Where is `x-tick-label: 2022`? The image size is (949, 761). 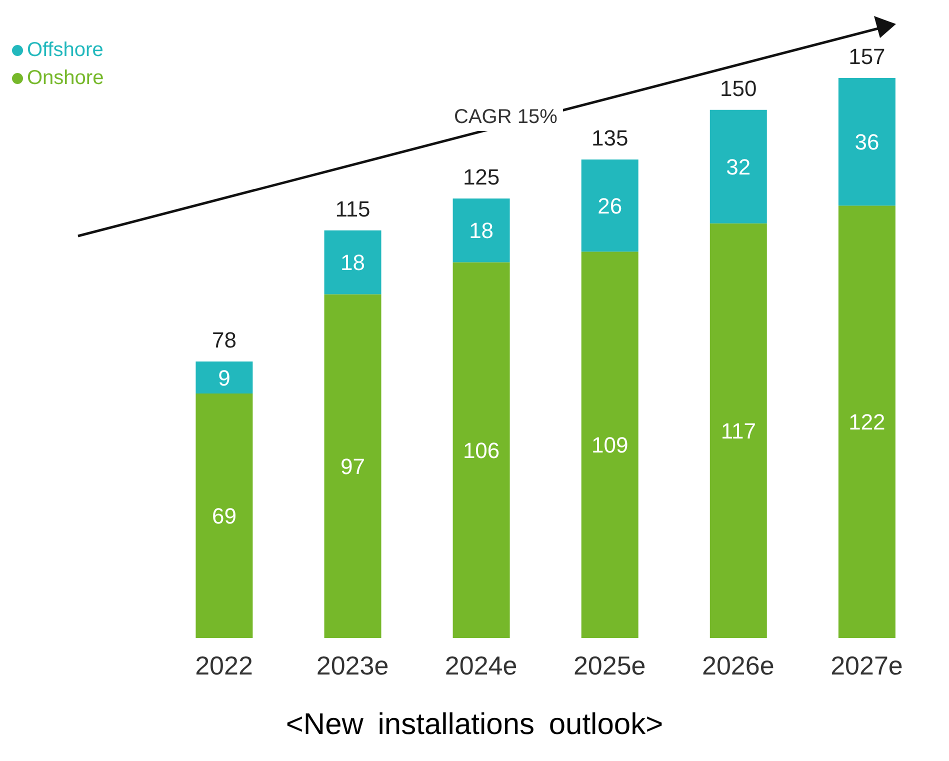
x-tick-label: 2022 is located at coordinates (224, 665).